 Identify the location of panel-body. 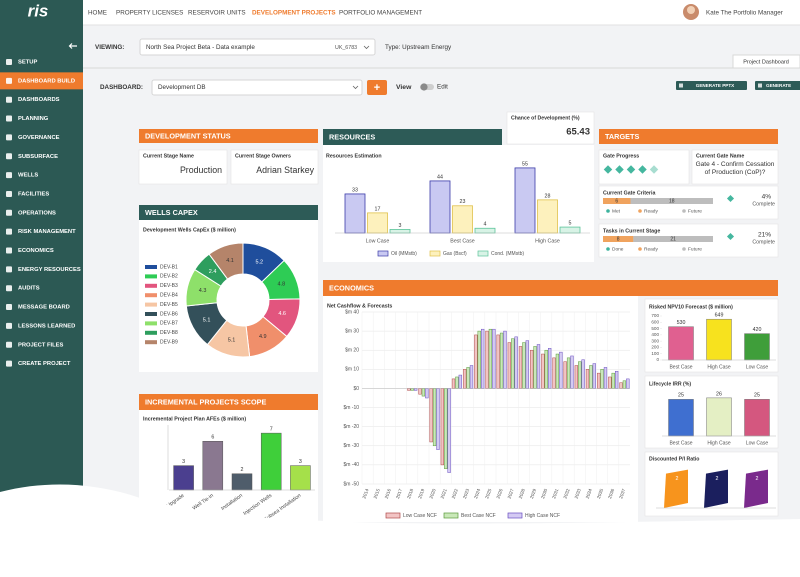
(228, 466).